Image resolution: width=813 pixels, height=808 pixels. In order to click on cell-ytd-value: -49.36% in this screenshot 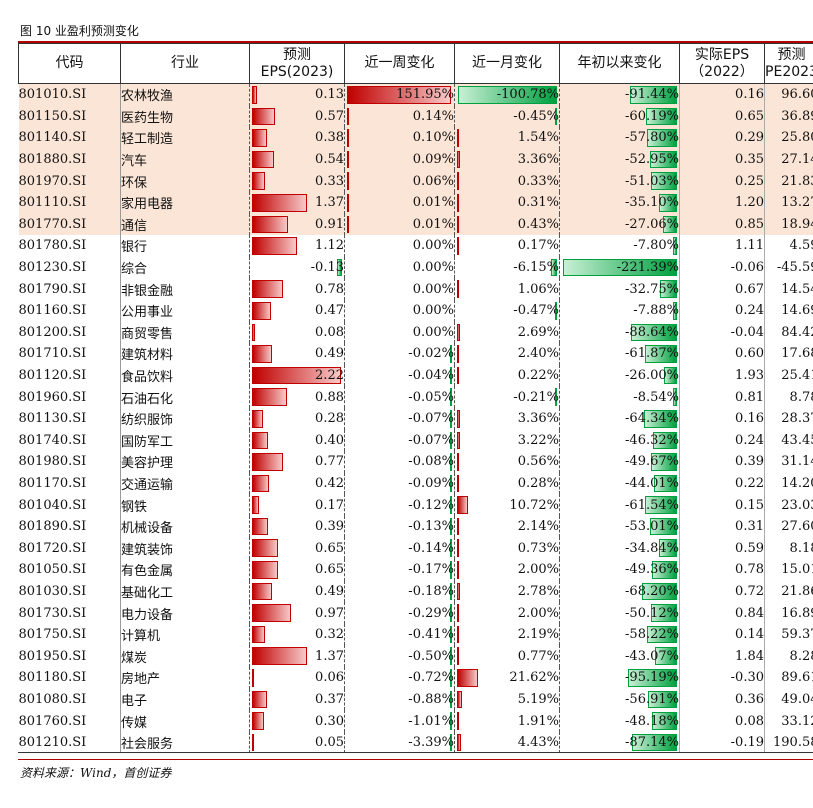, I will do `click(652, 570)`.